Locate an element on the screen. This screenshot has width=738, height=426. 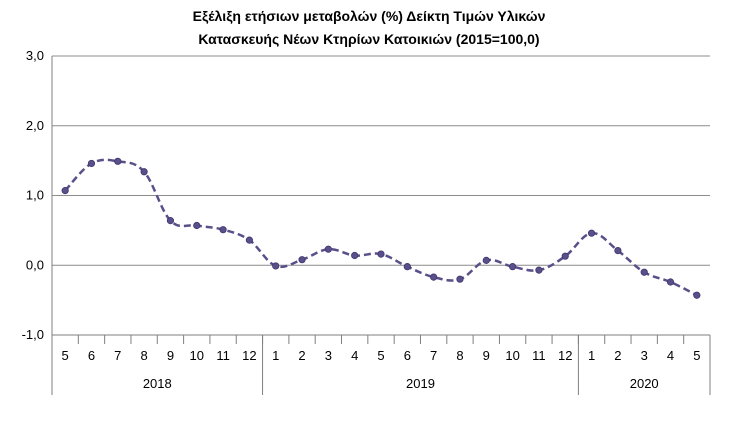
y-tick-label: 3,0 is located at coordinates (35, 55).